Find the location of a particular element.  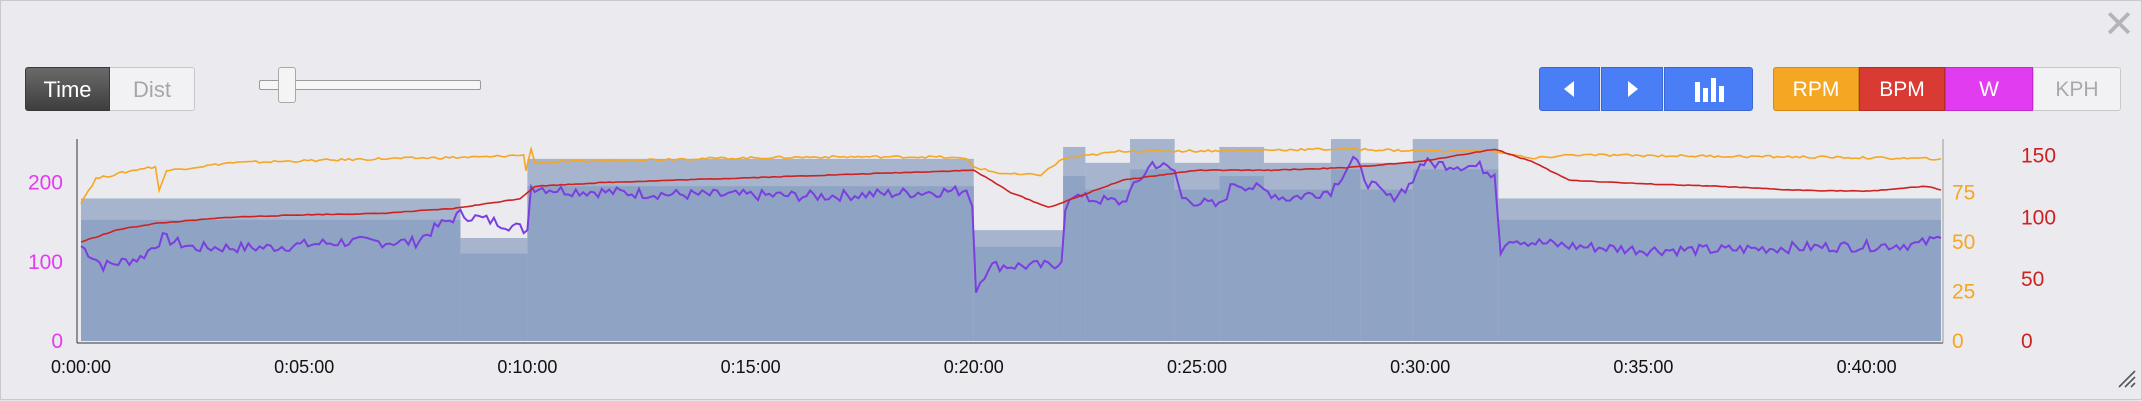

zoom-slider-track is located at coordinates (370, 85).